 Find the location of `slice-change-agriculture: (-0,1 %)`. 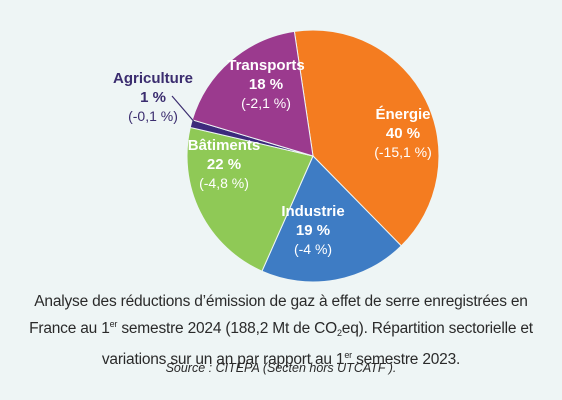

slice-change-agriculture: (-0,1 %) is located at coordinates (153, 116).